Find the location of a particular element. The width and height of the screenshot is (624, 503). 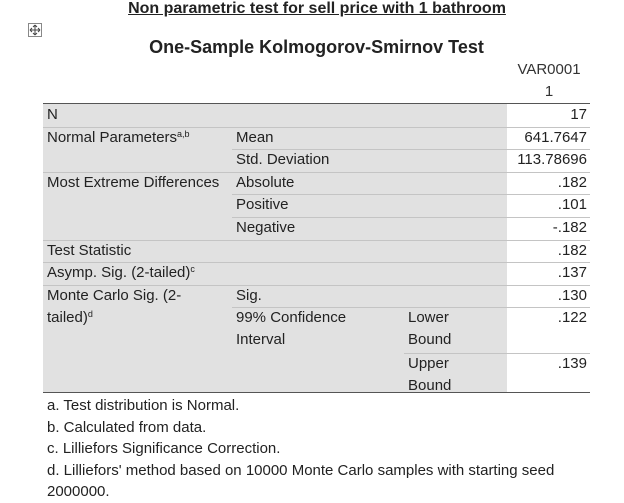

row-bound: Upper Bound is located at coordinates (430, 374).